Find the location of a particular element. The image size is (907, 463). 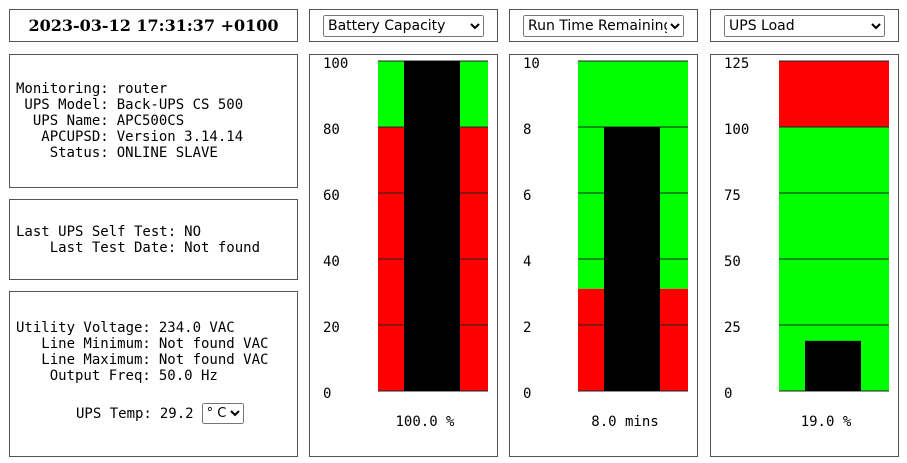

info-row: Output Freq: 50.0 Hz is located at coordinates (142, 376).